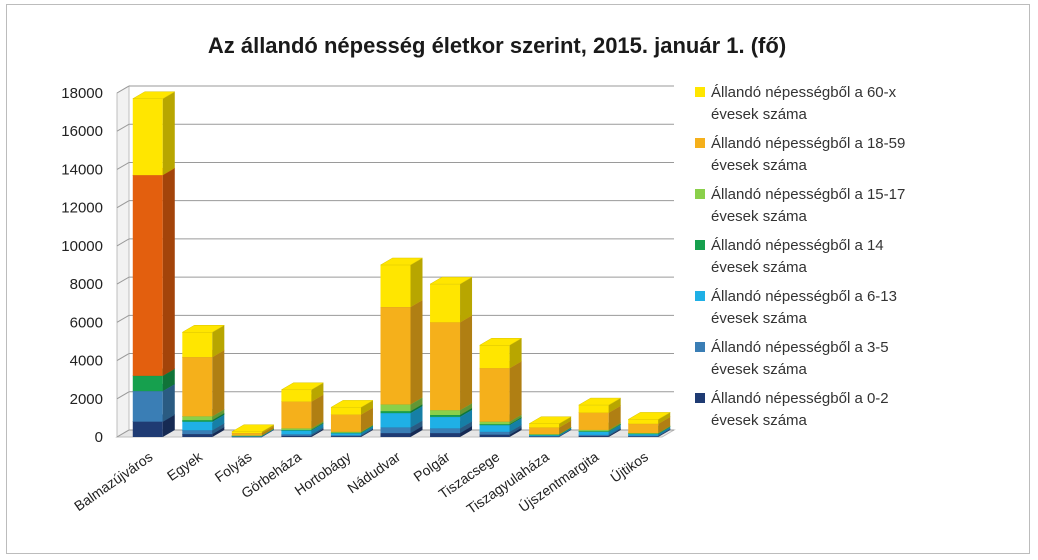 This screenshot has width=1038, height=560. I want to click on y-tick-label: 0, so click(99, 437).